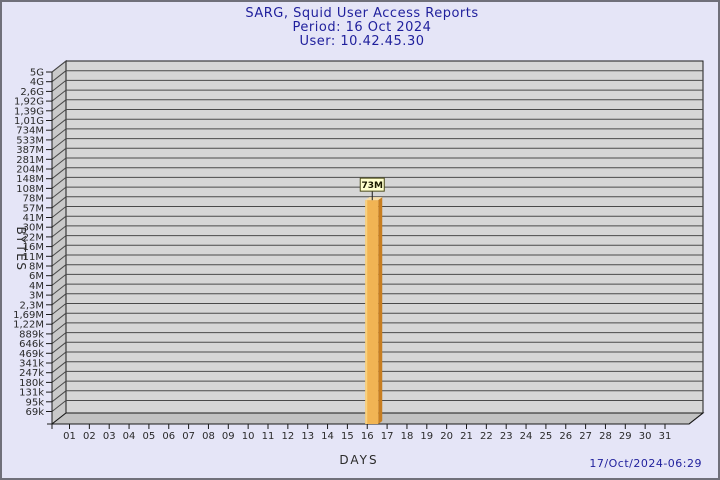 The image size is (720, 480). I want to click on y-tick-label: 281M, so click(30, 160).